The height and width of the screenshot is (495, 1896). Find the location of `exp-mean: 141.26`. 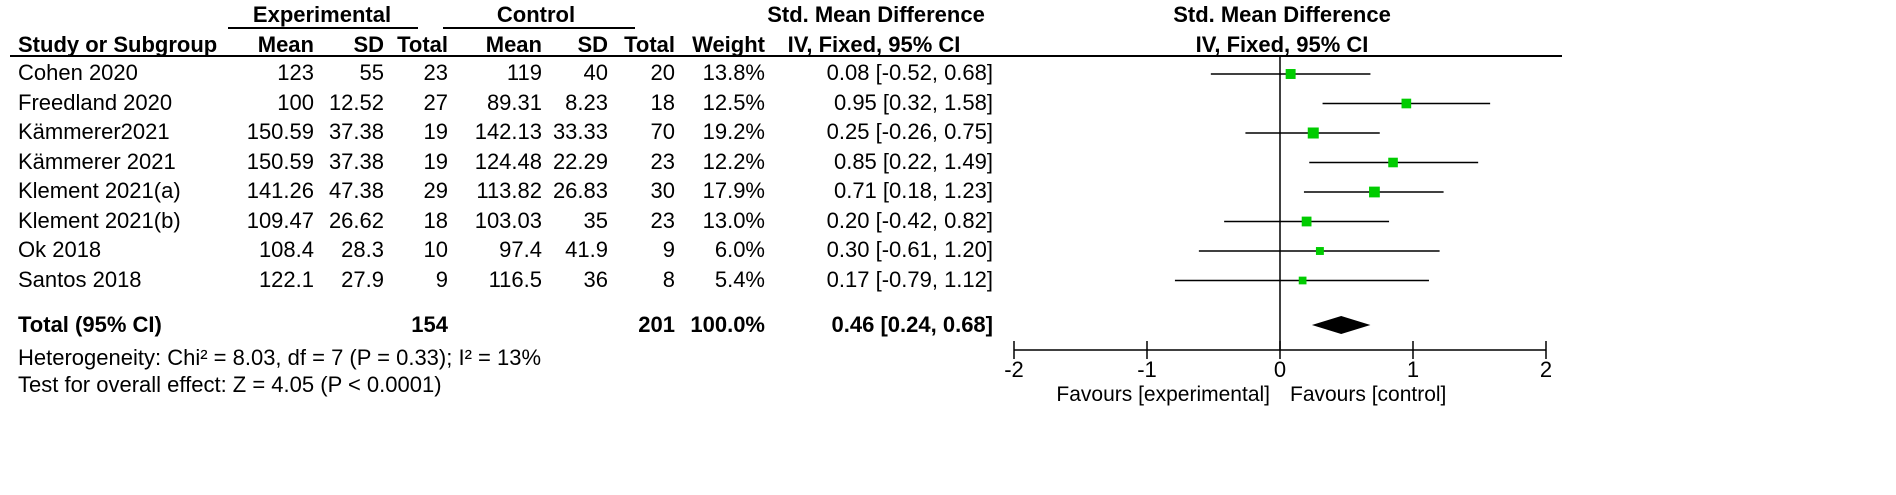

exp-mean: 141.26 is located at coordinates (280, 190).